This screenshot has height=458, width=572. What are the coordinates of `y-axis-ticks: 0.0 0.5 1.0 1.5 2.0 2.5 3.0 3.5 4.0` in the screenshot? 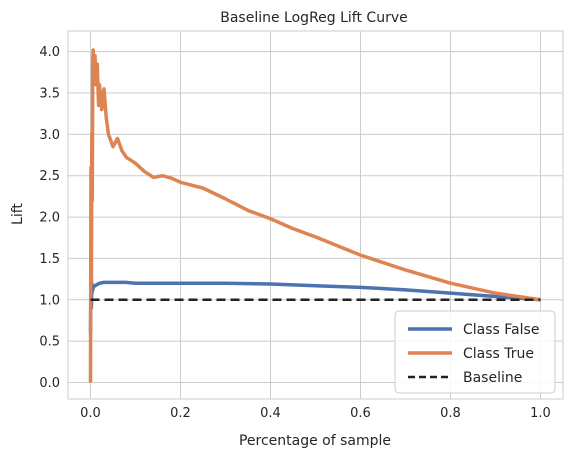 It's located at (49, 218).